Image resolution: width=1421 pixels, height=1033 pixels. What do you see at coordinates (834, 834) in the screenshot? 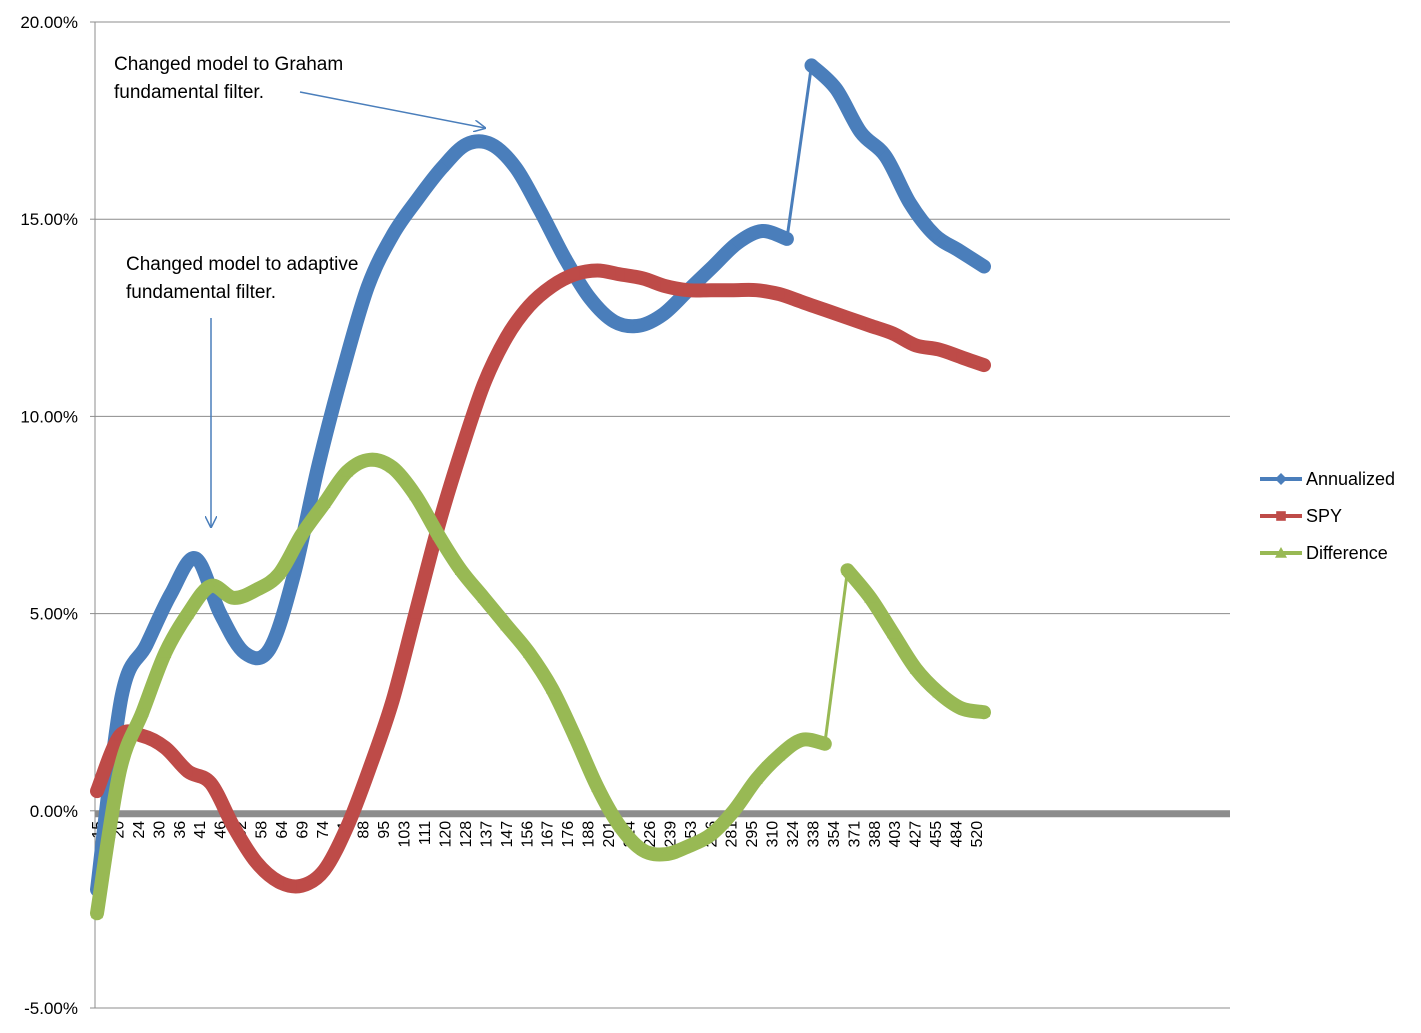
I see `x-tick-label: 354` at bounding box center [834, 834].